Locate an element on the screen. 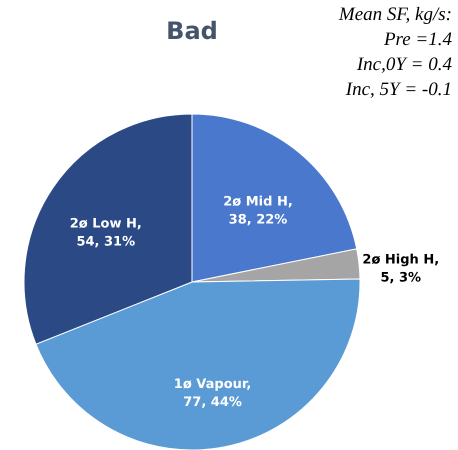  text: Inc, 5Y = -0.1 is located at coordinates (398, 89).